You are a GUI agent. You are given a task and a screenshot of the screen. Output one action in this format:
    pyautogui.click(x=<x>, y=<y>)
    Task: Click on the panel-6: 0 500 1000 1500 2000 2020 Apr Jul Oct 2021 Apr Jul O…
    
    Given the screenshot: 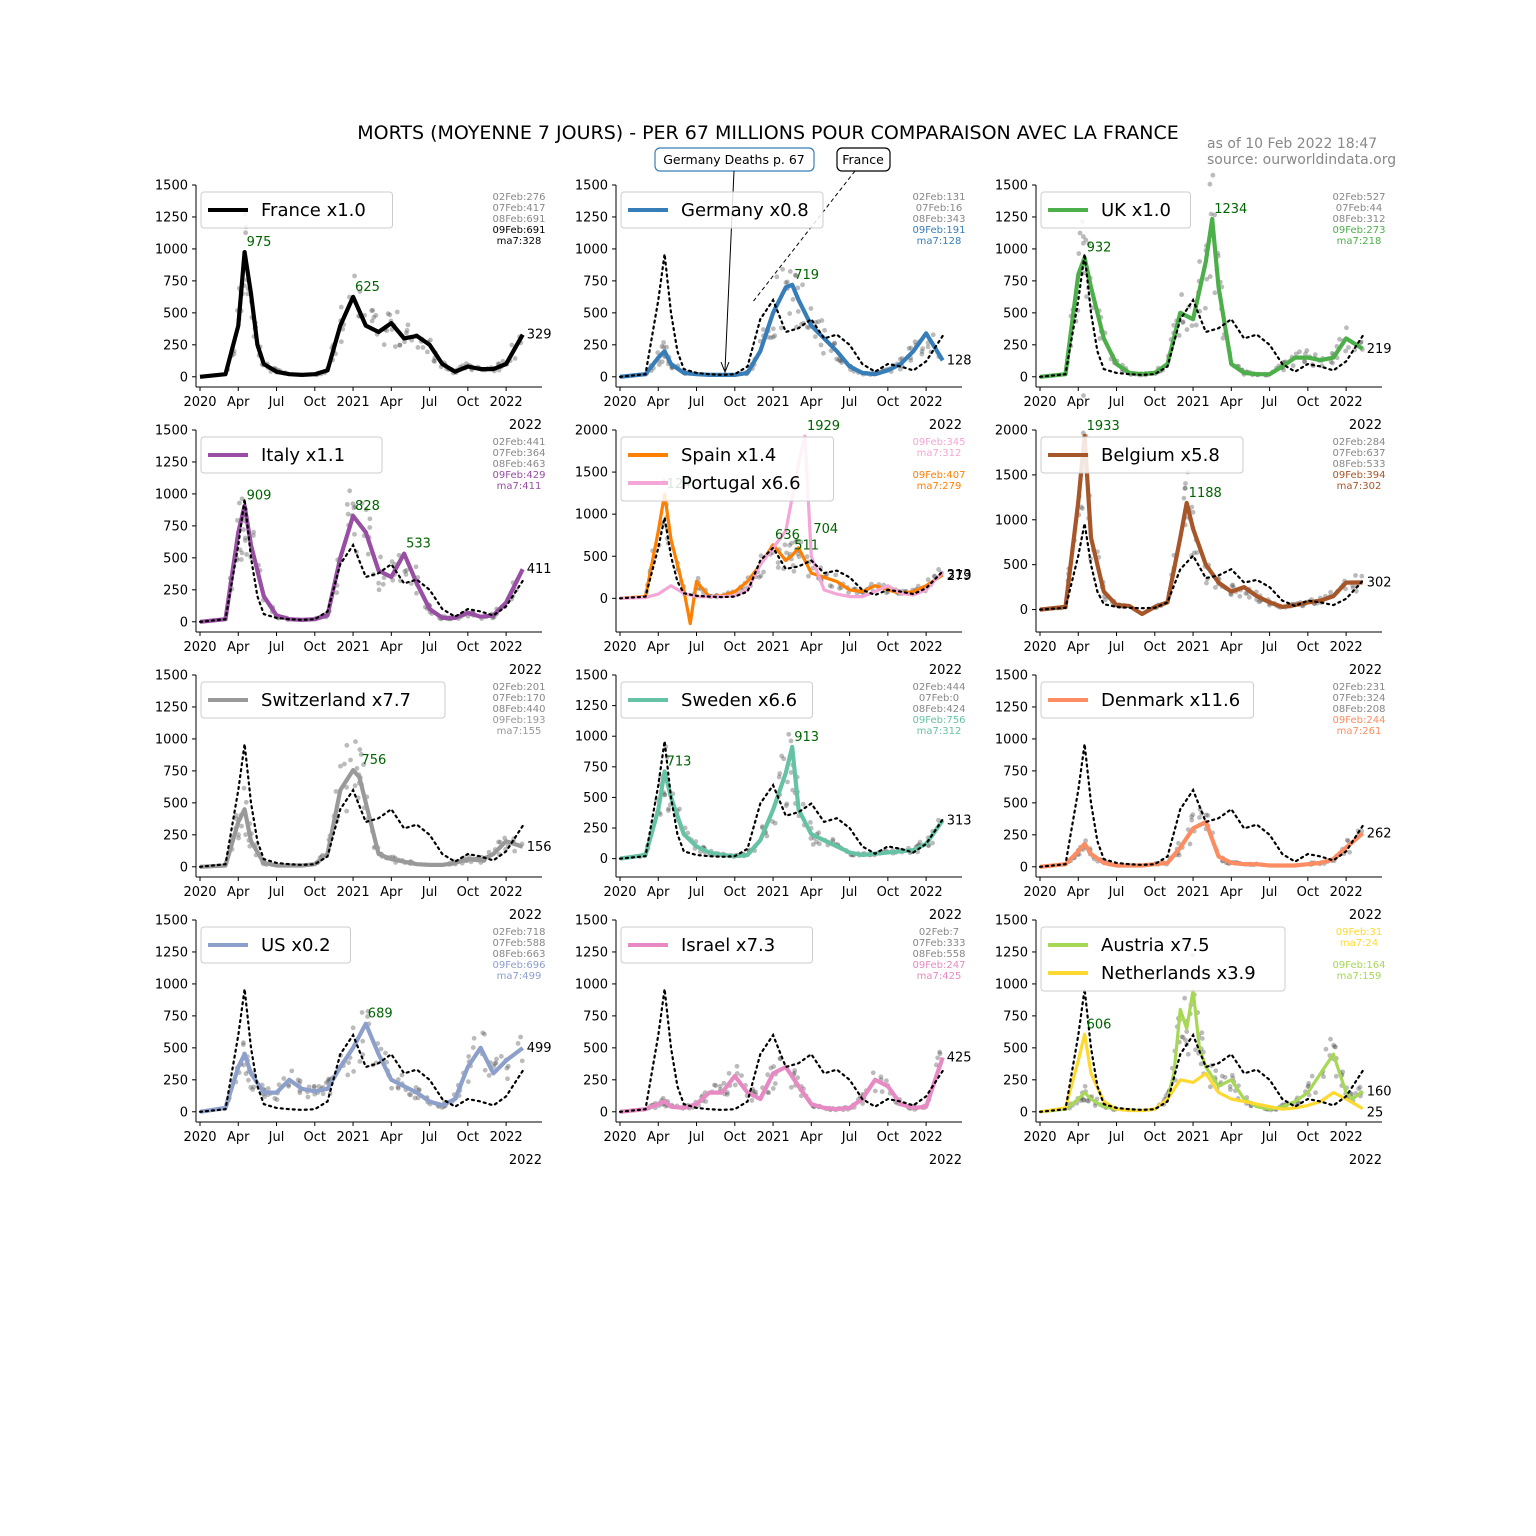 What is the action you would take?
    pyautogui.click(x=1193, y=535)
    